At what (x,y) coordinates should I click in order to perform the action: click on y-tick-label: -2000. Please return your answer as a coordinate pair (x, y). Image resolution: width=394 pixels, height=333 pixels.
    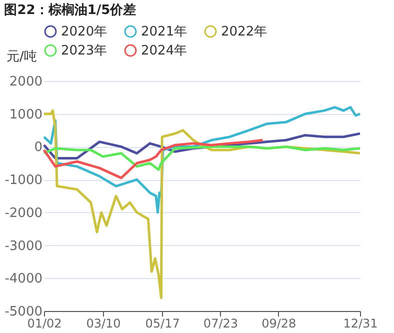
    Looking at the image, I should click on (23, 213).